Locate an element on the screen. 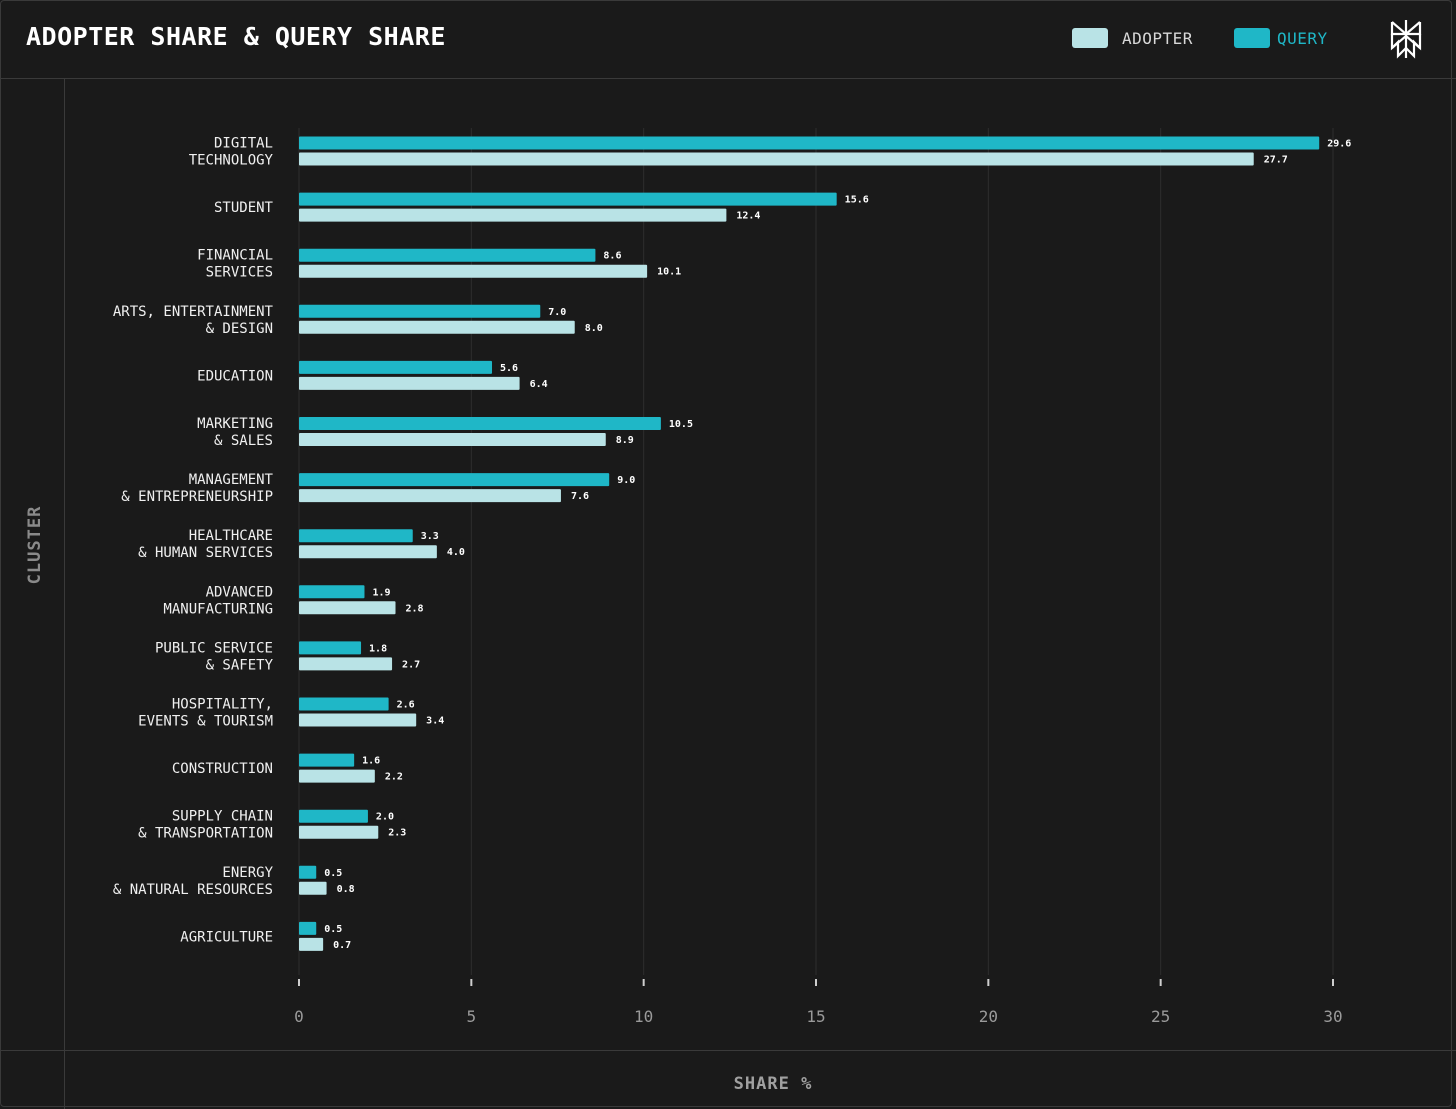 Image resolution: width=1456 pixels, height=1109 pixels. category-label: MANAGEMENT is located at coordinates (231, 480).